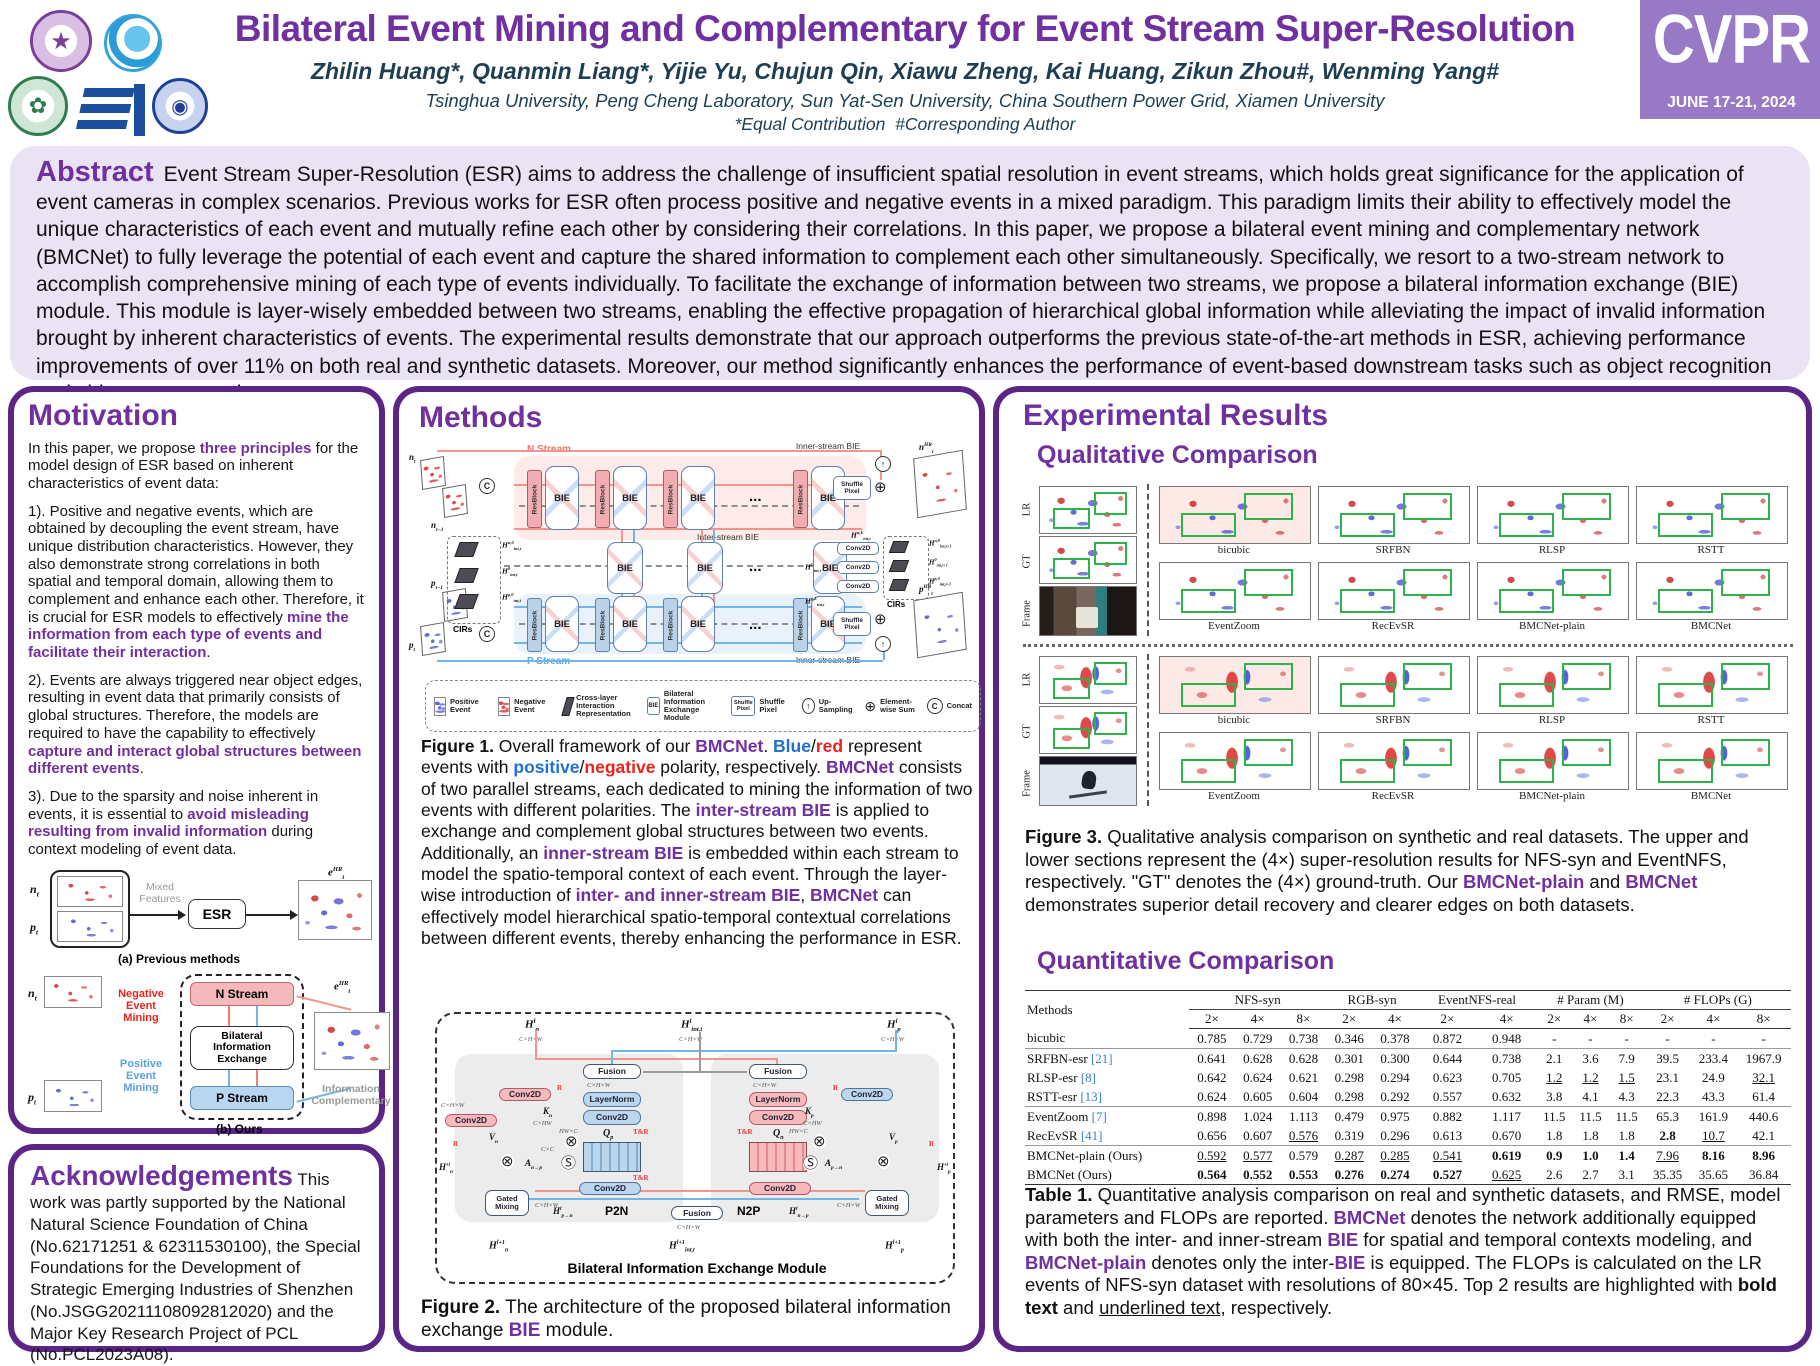 Image resolution: width=1820 pixels, height=1366 pixels. I want to click on method-label: RSTT, so click(1711, 550).